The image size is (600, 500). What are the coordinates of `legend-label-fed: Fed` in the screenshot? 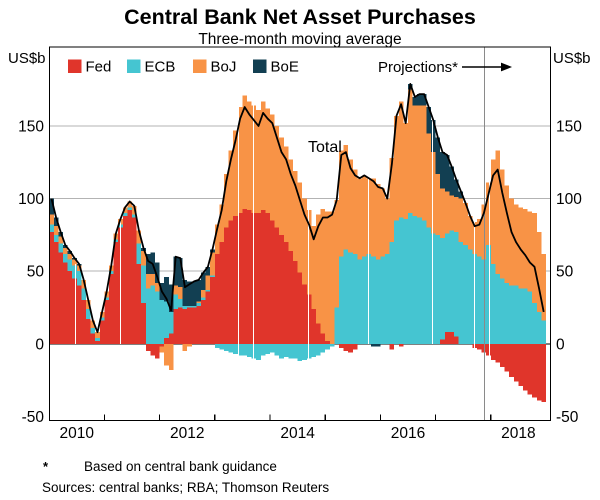 It's located at (99, 67).